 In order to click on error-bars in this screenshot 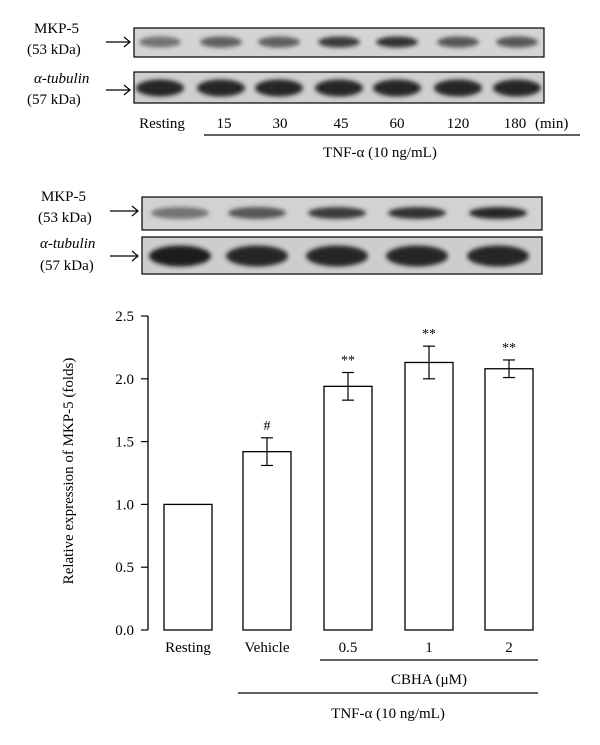, I will do `click(388, 406)`.